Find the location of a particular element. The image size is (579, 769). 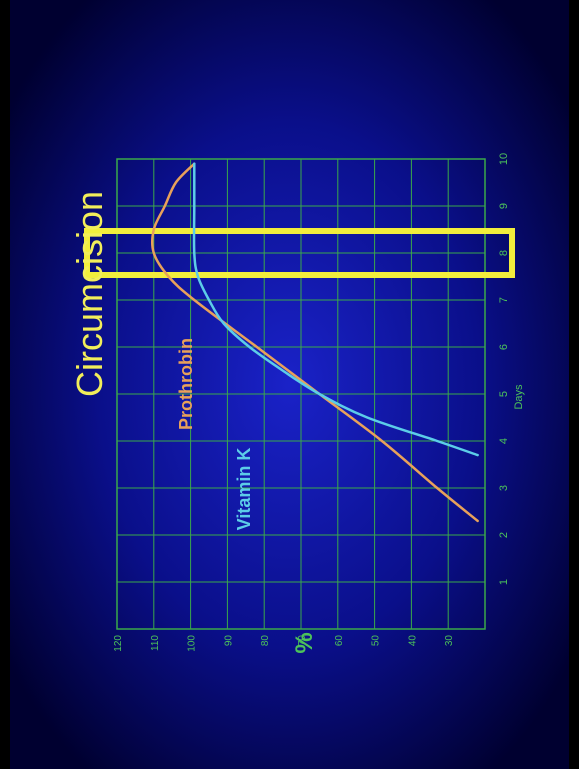

x-tick-label: 3 is located at coordinates (504, 488).